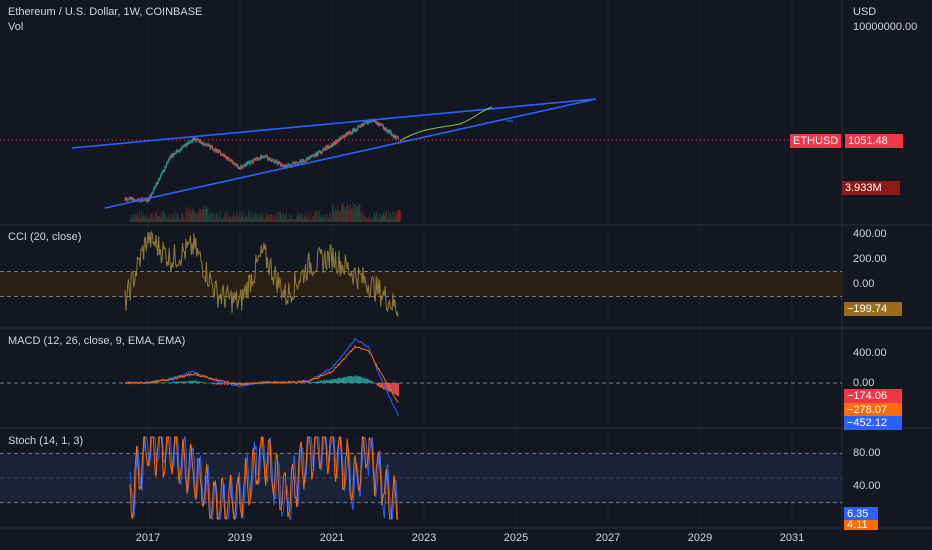 The image size is (932, 550). What do you see at coordinates (421, 274) in the screenshot?
I see `cci-pane` at bounding box center [421, 274].